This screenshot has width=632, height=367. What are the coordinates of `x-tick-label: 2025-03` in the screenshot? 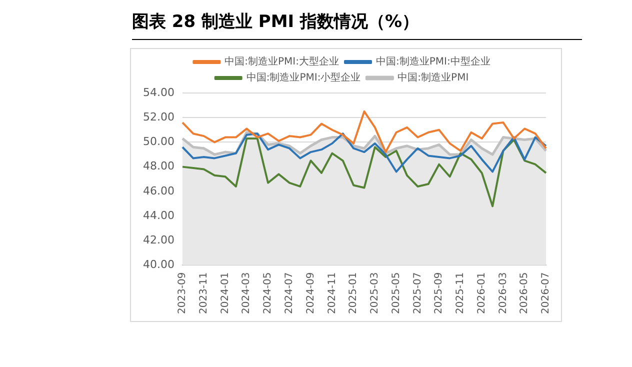 It's located at (375, 293).